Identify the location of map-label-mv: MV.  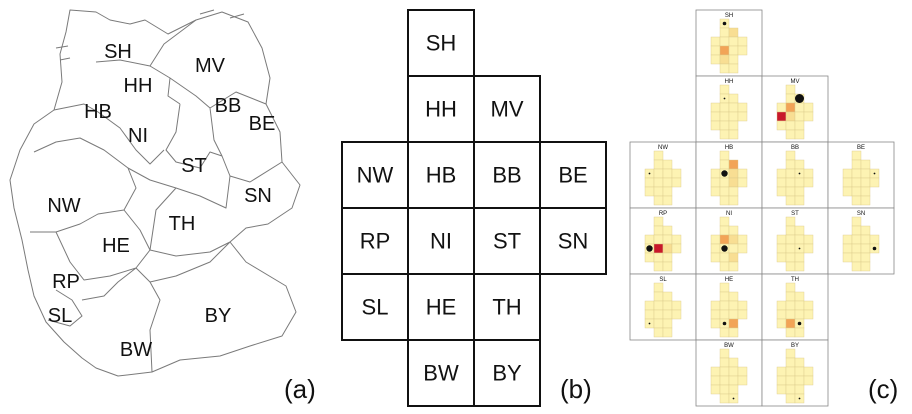
(210, 66).